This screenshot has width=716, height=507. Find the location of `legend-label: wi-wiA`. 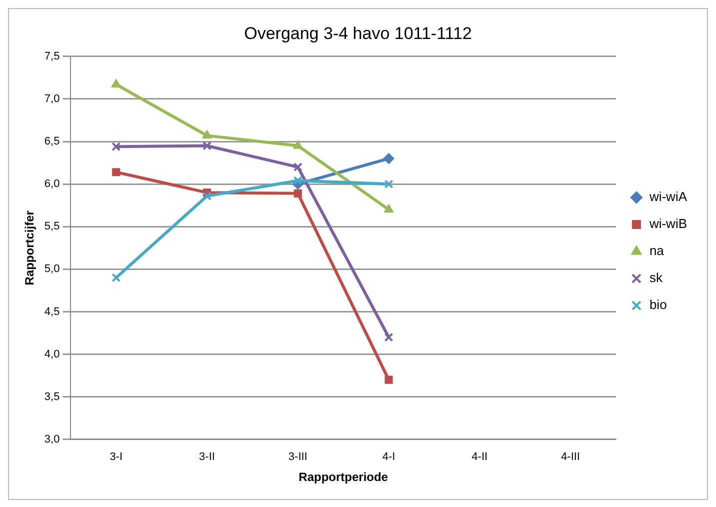

legend-label: wi-wiA is located at coordinates (668, 196).